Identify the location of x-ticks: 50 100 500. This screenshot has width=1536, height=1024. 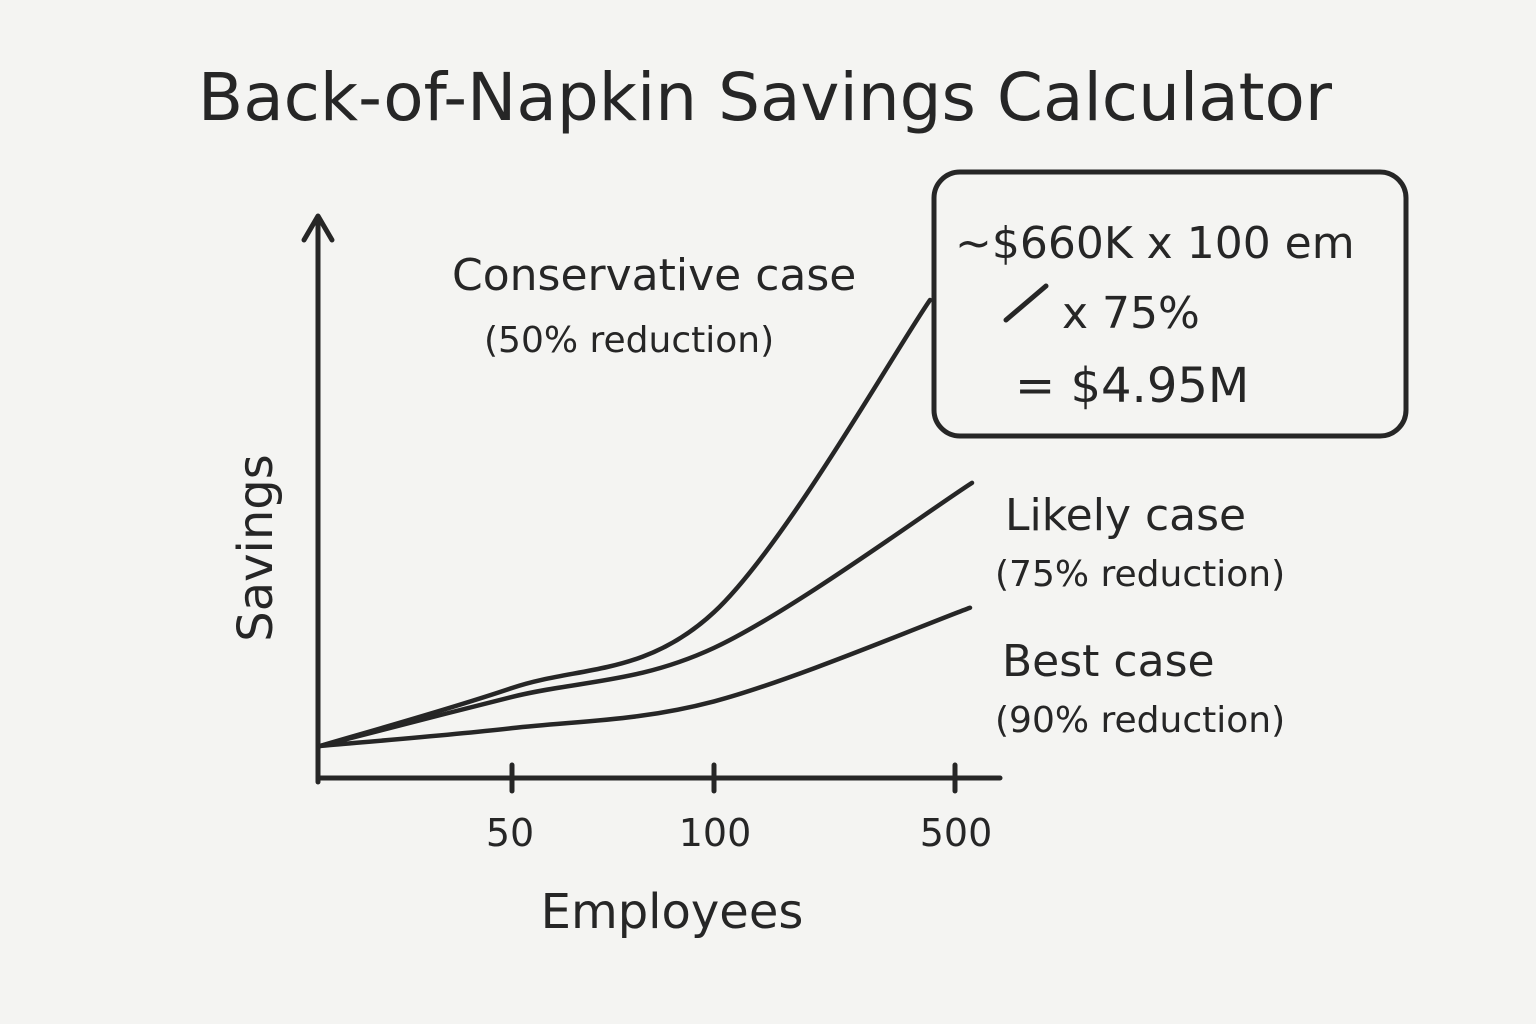
(739, 808).